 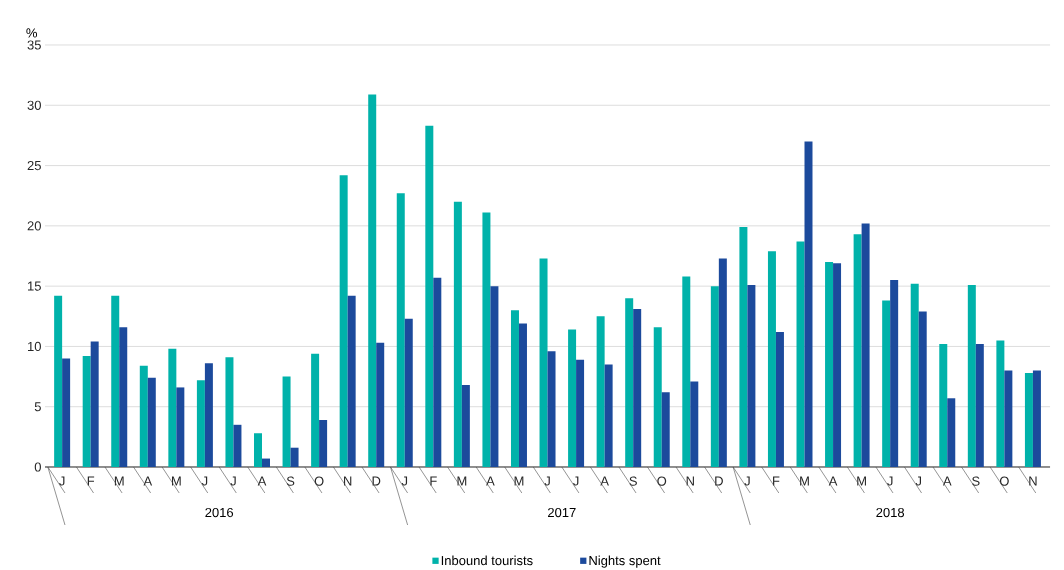 What do you see at coordinates (37, 407) in the screenshot?
I see `y-tick-label: 5` at bounding box center [37, 407].